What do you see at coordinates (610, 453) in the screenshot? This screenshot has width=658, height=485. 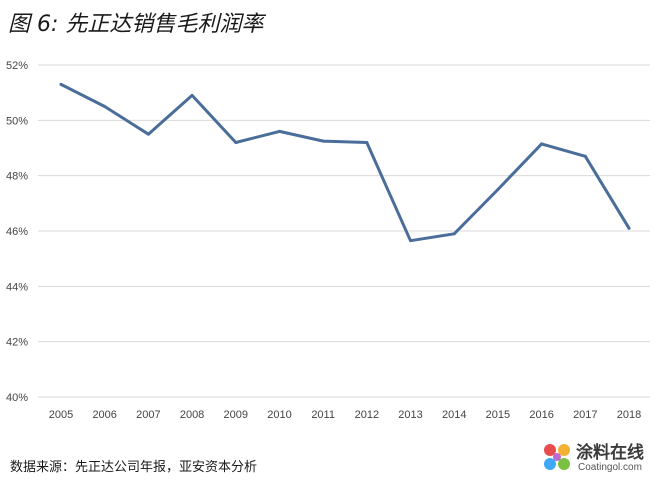 I see `watermark-name: 涂料在线` at bounding box center [610, 453].